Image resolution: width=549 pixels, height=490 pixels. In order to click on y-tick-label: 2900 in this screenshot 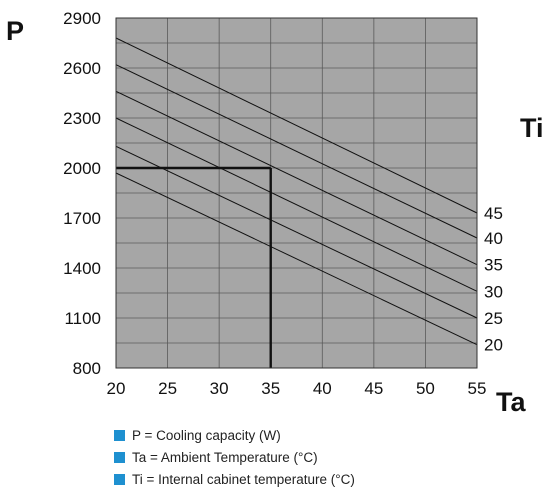, I will do `click(82, 18)`.